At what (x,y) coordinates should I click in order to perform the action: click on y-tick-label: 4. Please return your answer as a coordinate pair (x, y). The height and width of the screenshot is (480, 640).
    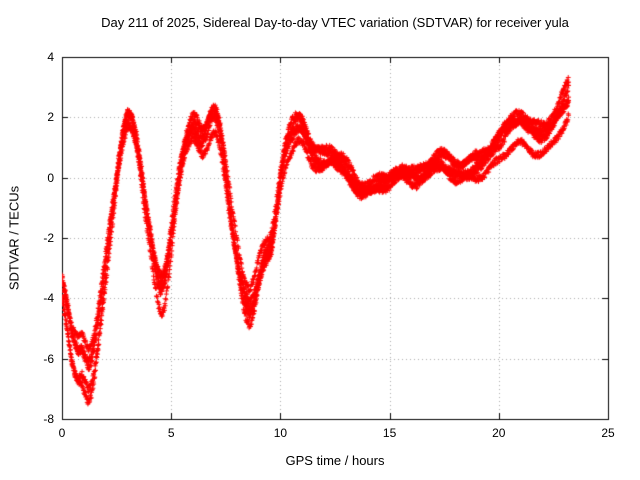
    Looking at the image, I should click on (50, 57).